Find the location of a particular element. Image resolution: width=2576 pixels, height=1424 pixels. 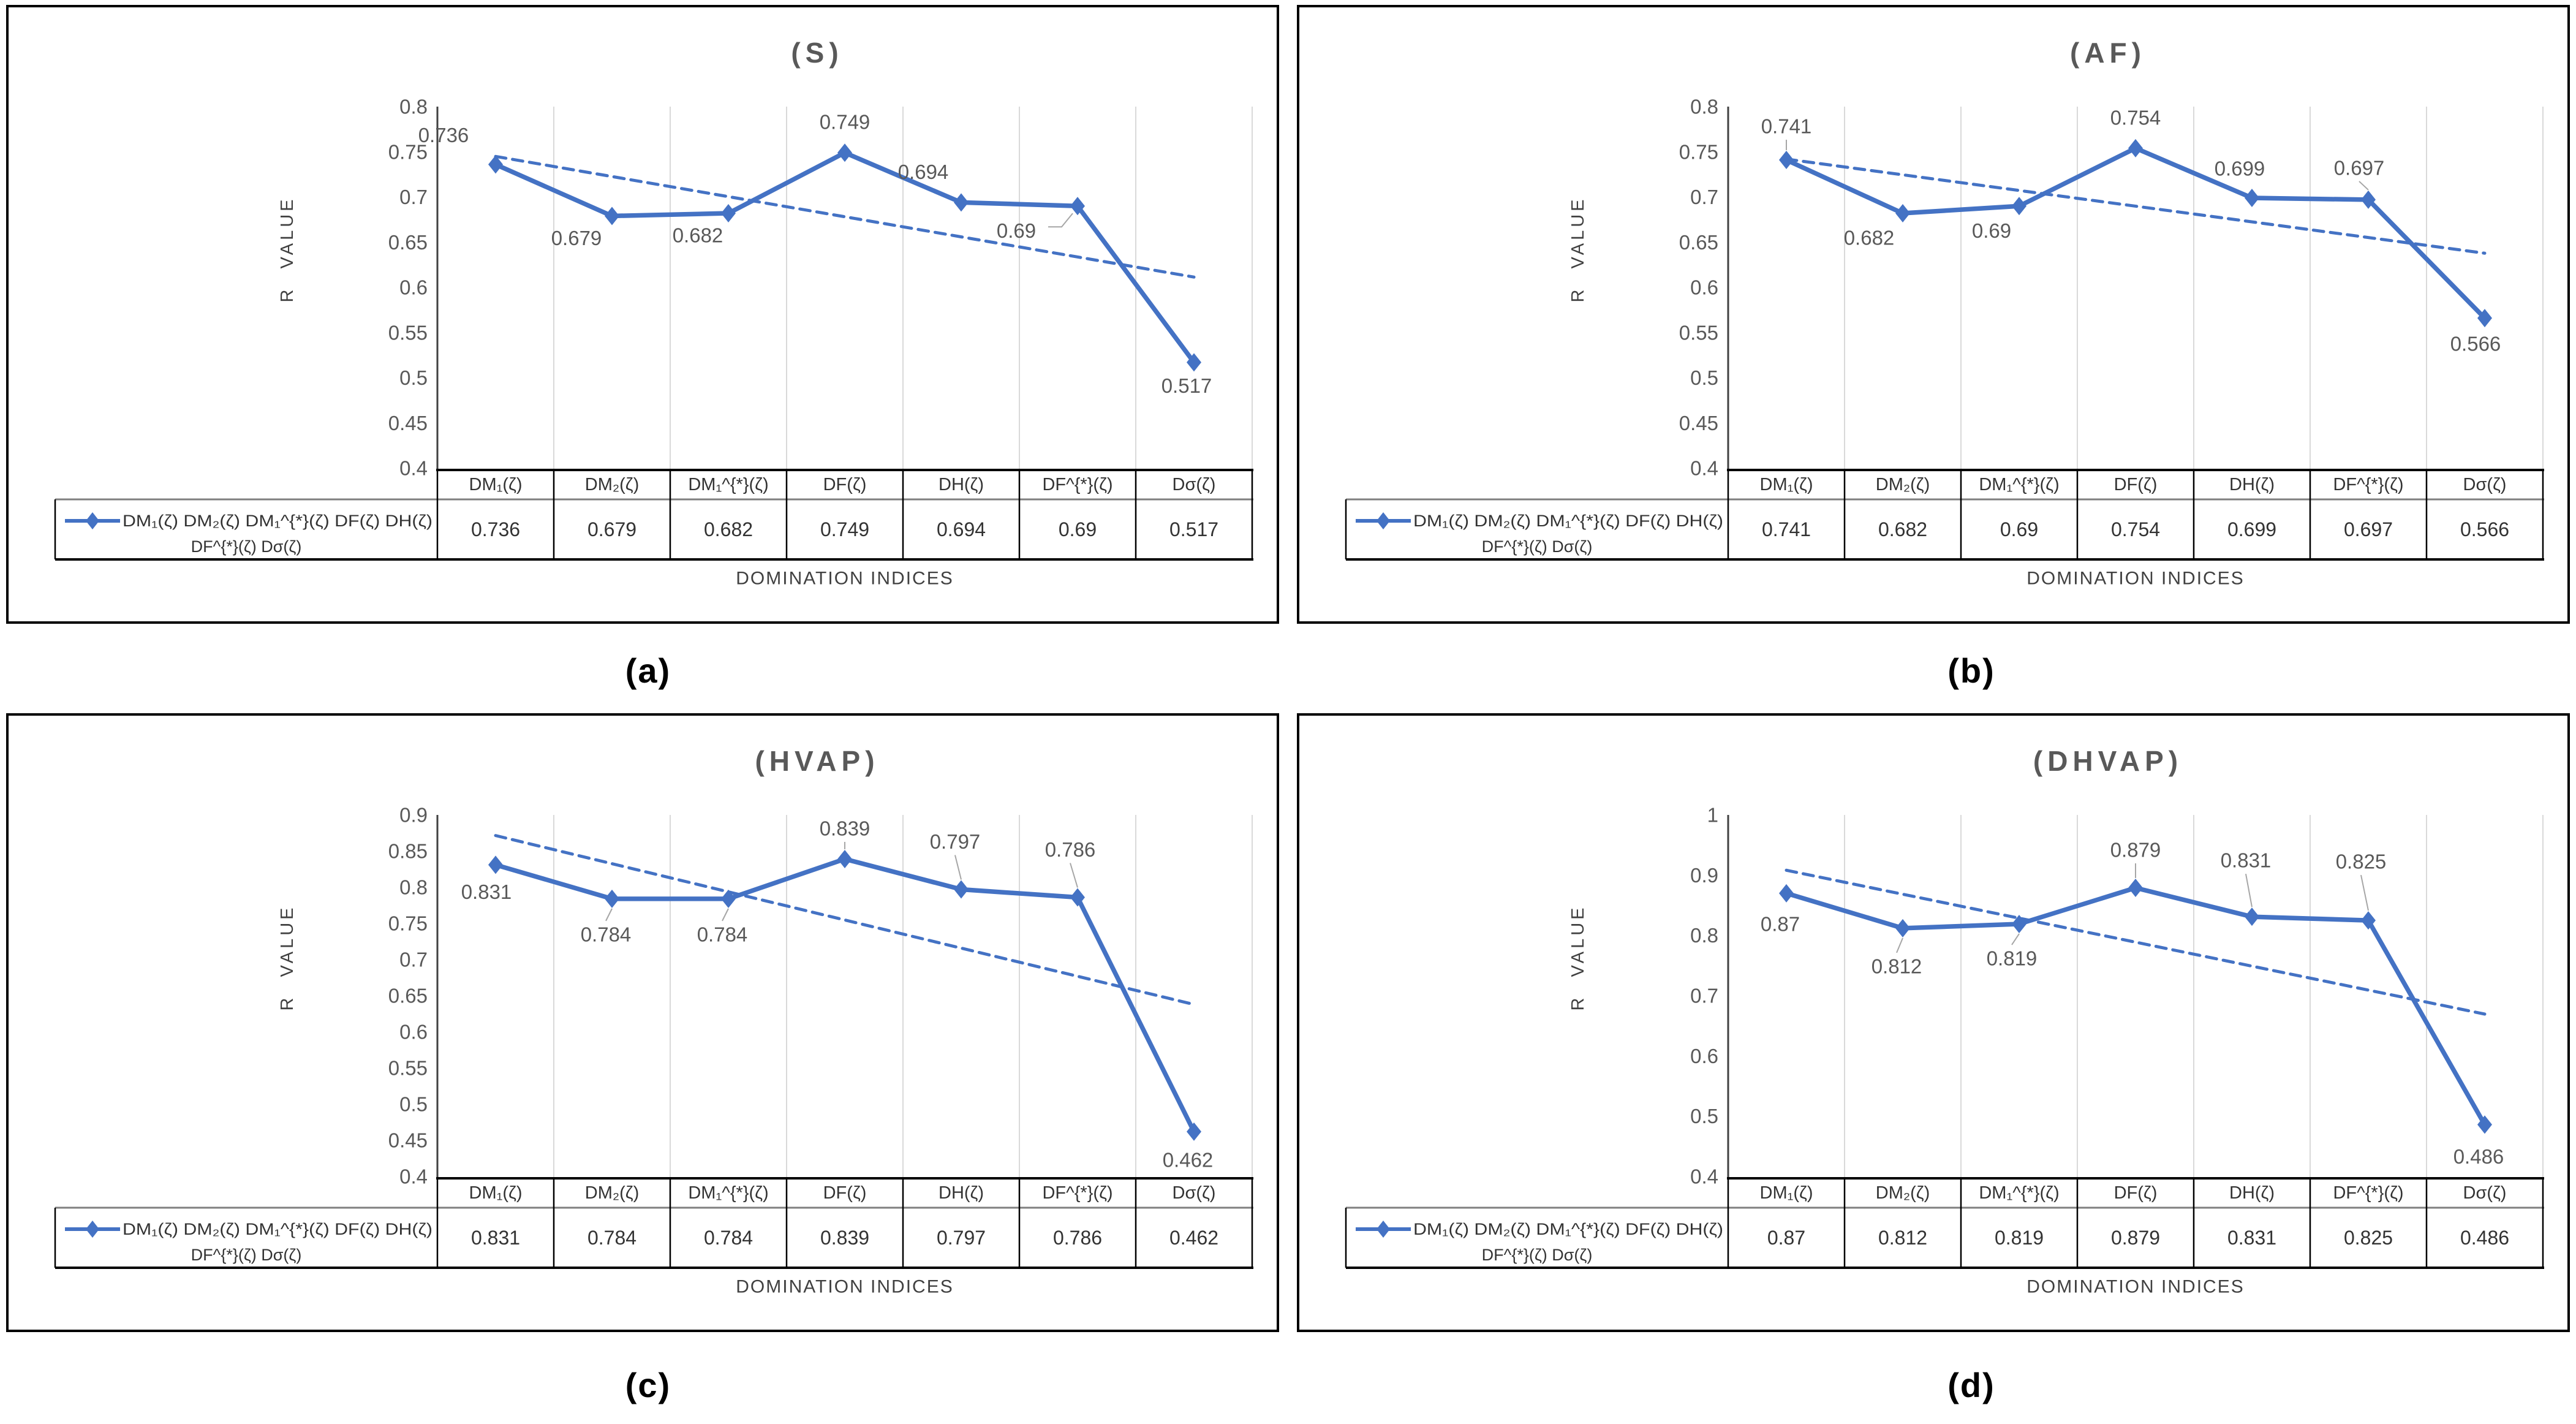

y-axis-tick-label: 1 is located at coordinates (1712, 815).